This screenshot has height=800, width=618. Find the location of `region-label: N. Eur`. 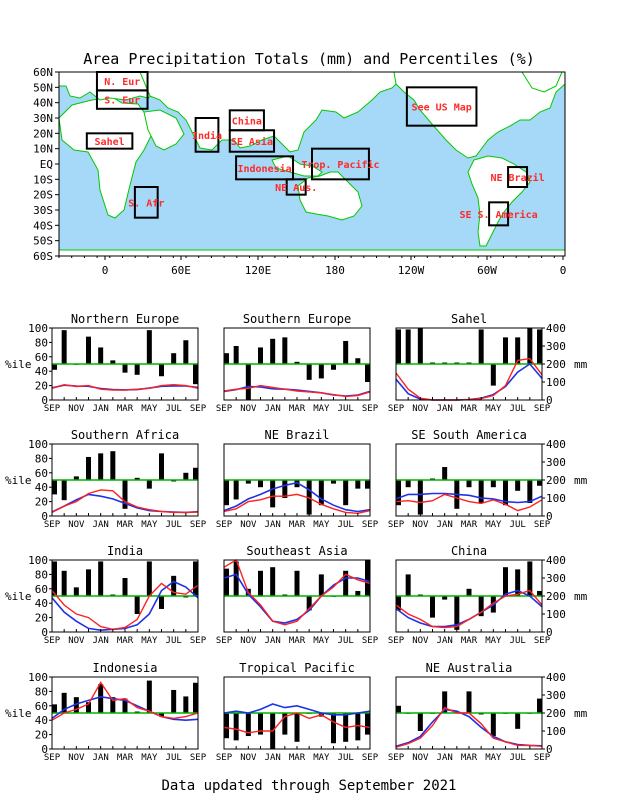

region-label: N. Eur is located at coordinates (122, 82).